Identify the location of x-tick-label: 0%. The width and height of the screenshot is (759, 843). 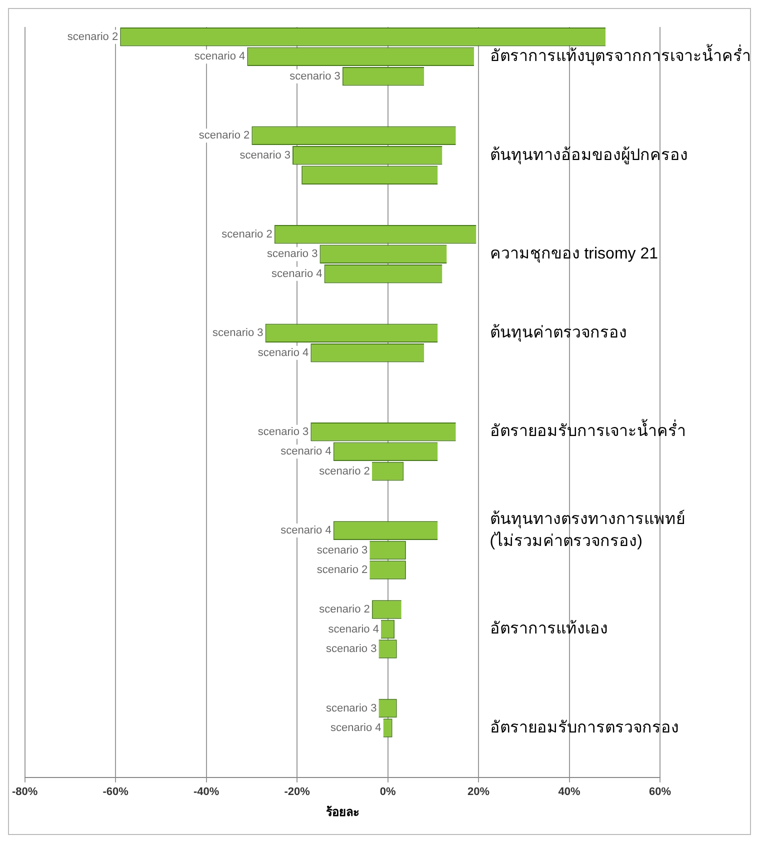
(388, 792).